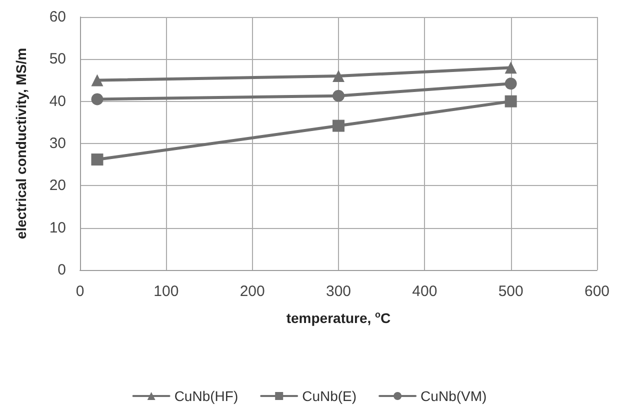 This screenshot has width=619, height=416. Describe the element at coordinates (329, 396) in the screenshot. I see `legend-label: CuNb(E)` at that location.